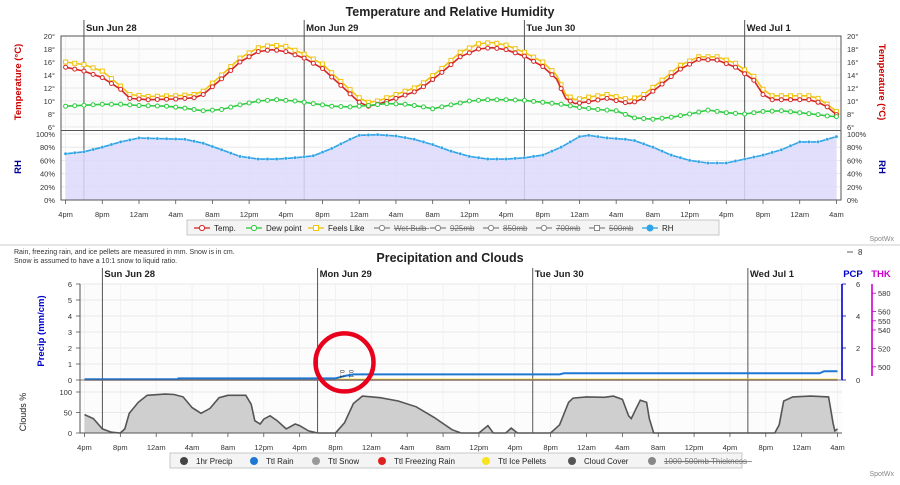 The width and height of the screenshot is (900, 485). Describe the element at coordinates (611, 228) in the screenshot. I see `legend-item-500mb: 500mb` at that location.